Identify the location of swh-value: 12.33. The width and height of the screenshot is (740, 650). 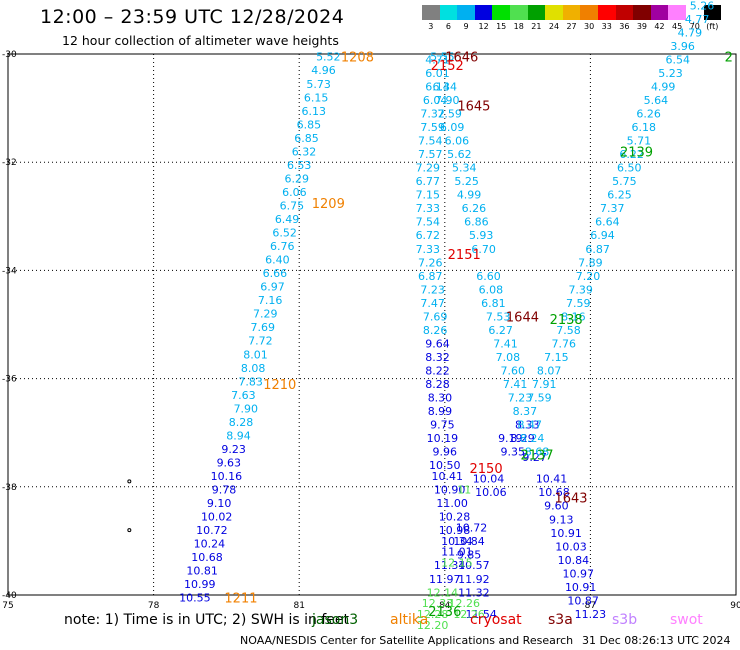
(438, 603).